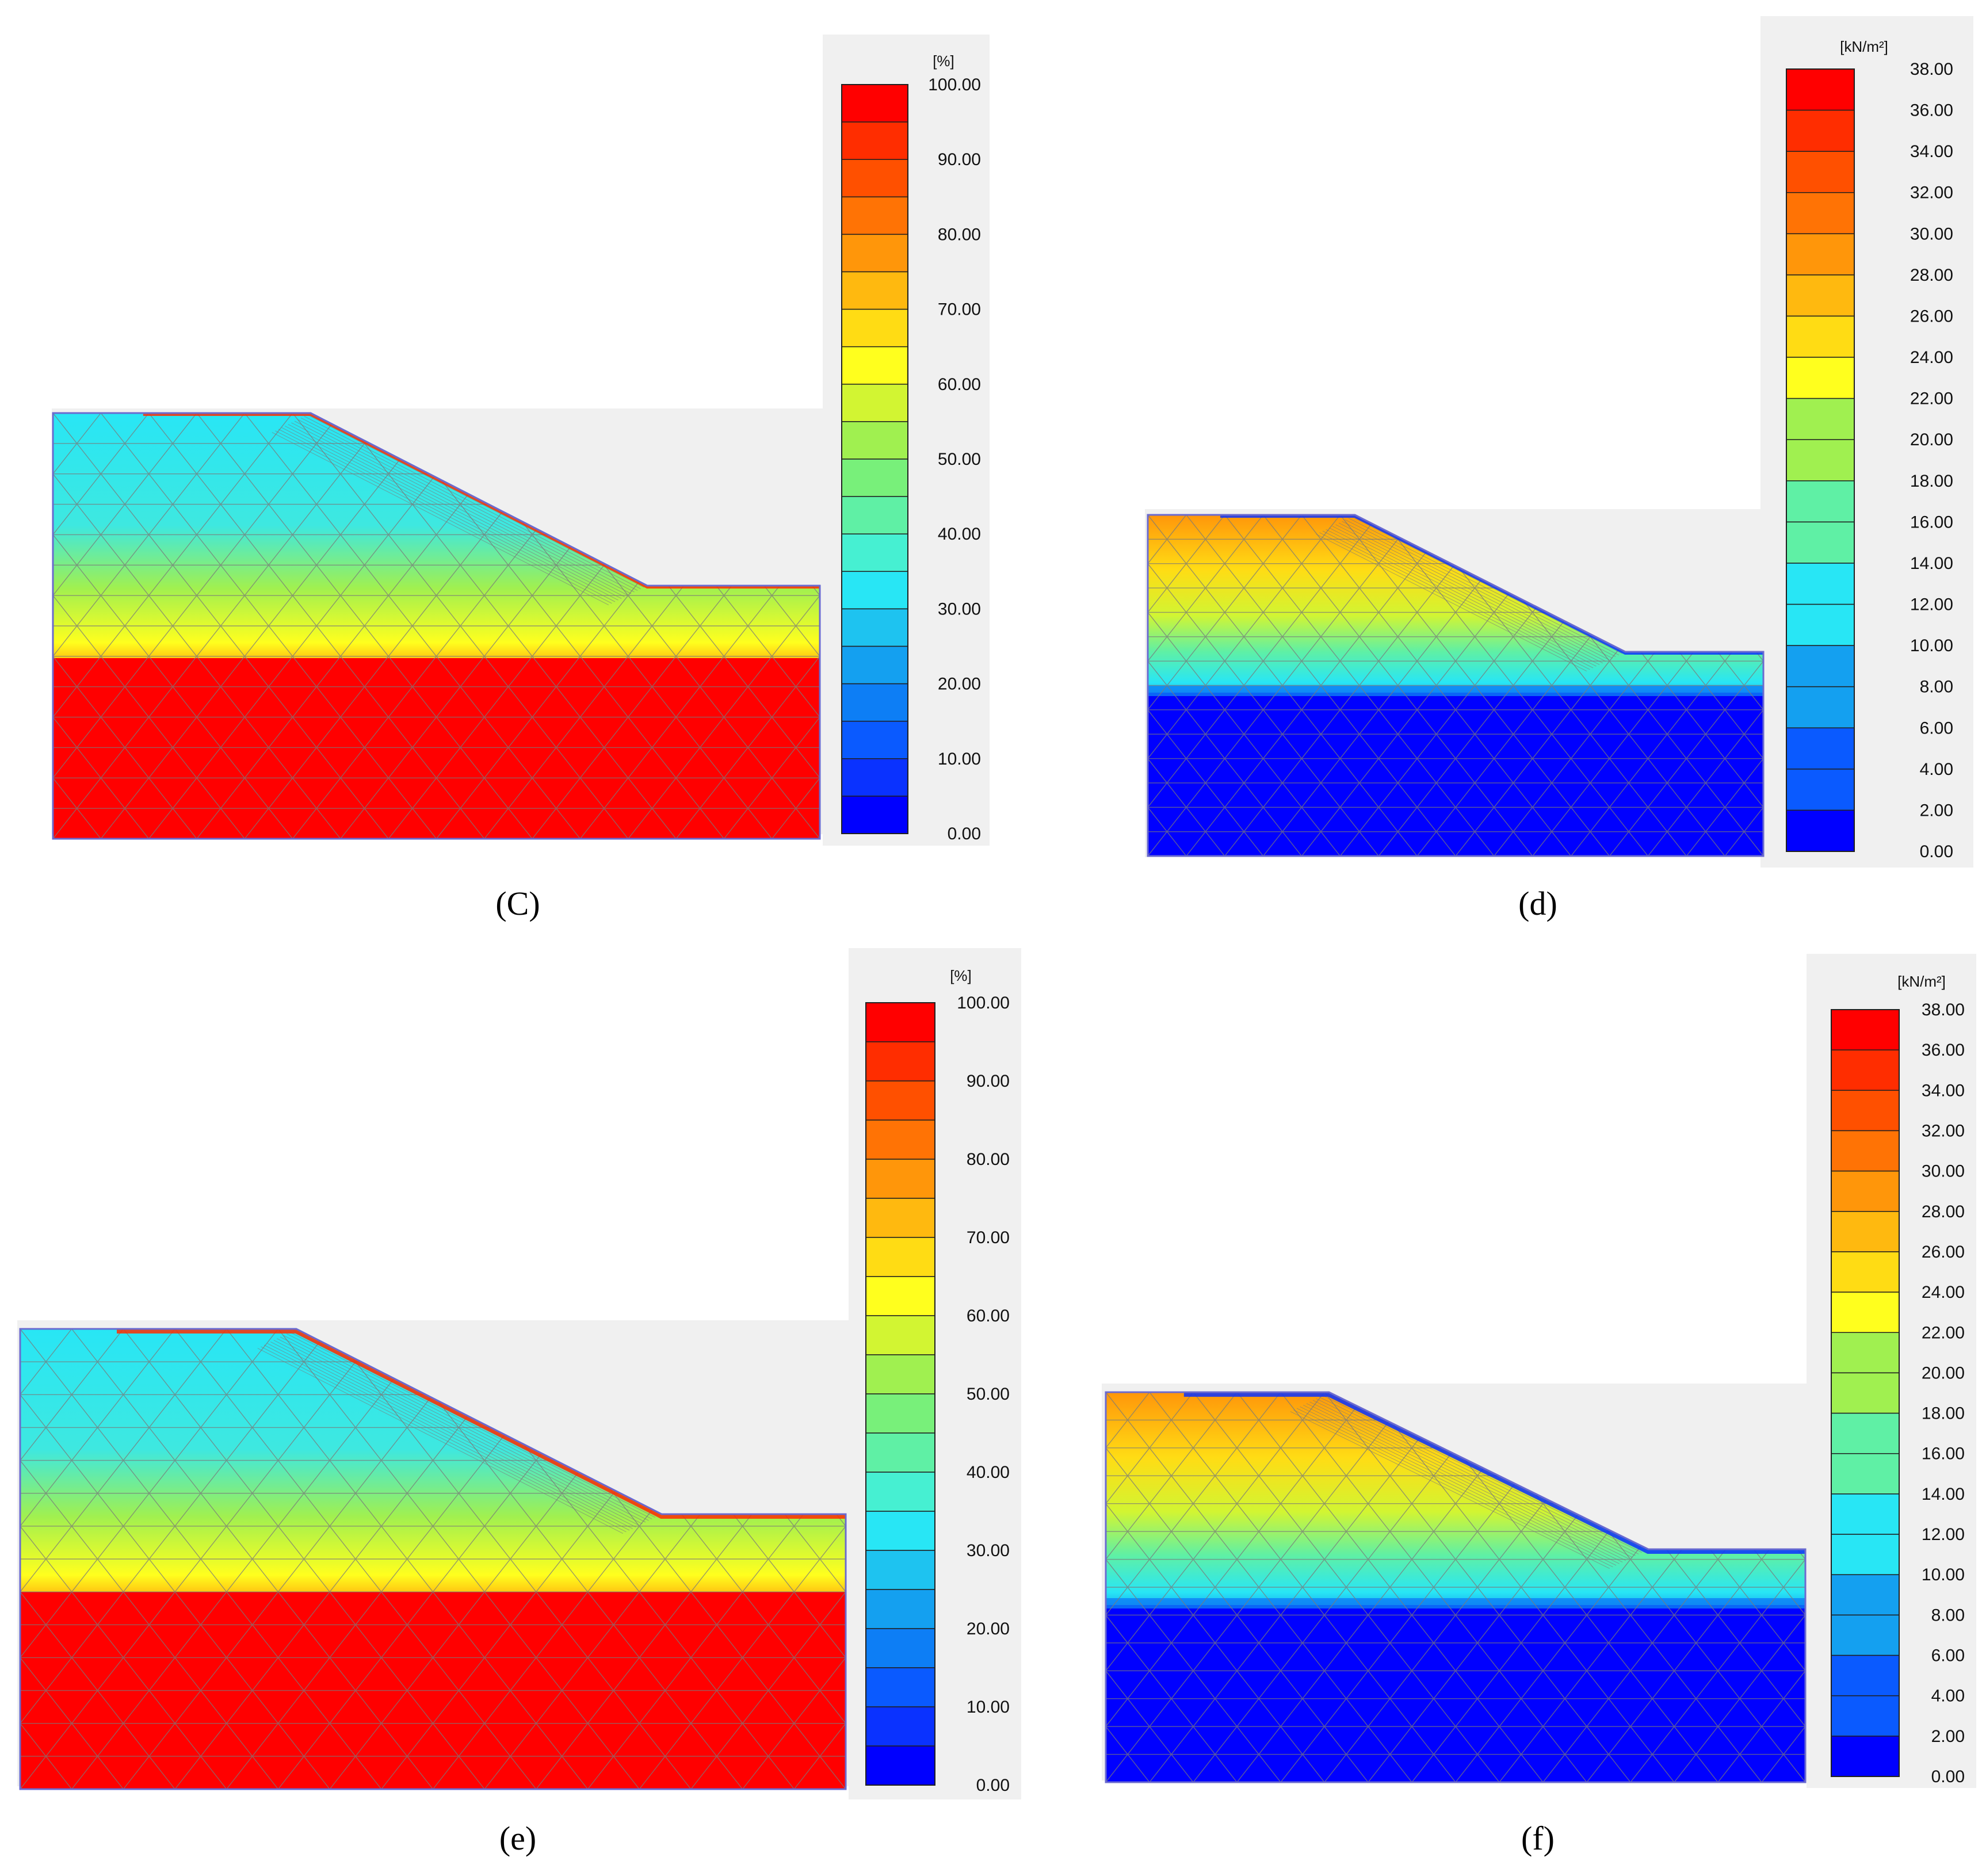 Image resolution: width=1982 pixels, height=1876 pixels. I want to click on legend-unit-label: [kN/m²], so click(1864, 47).